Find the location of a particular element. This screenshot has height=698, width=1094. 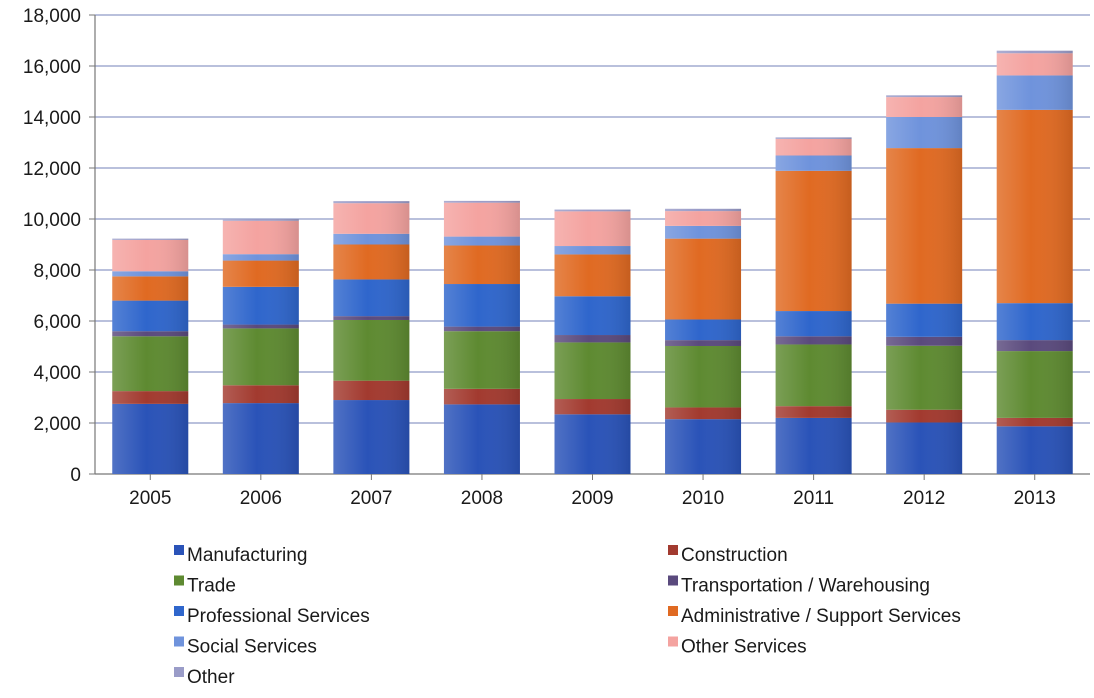

legend-item-manufacturing: Manufacturing is located at coordinates (240, 555).